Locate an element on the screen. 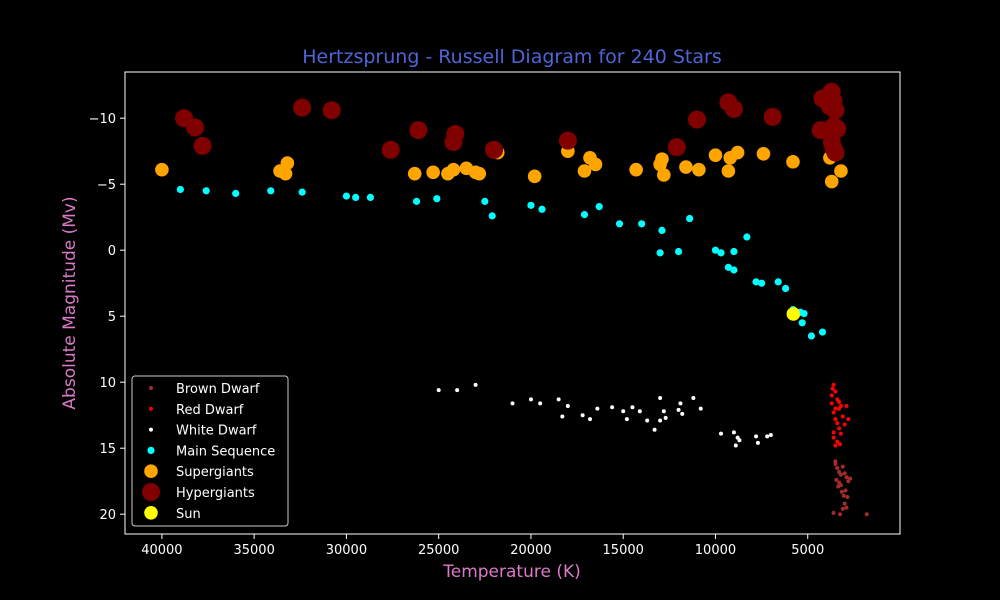  legend-label-white-dwarf: White Dwarf is located at coordinates (216, 431).